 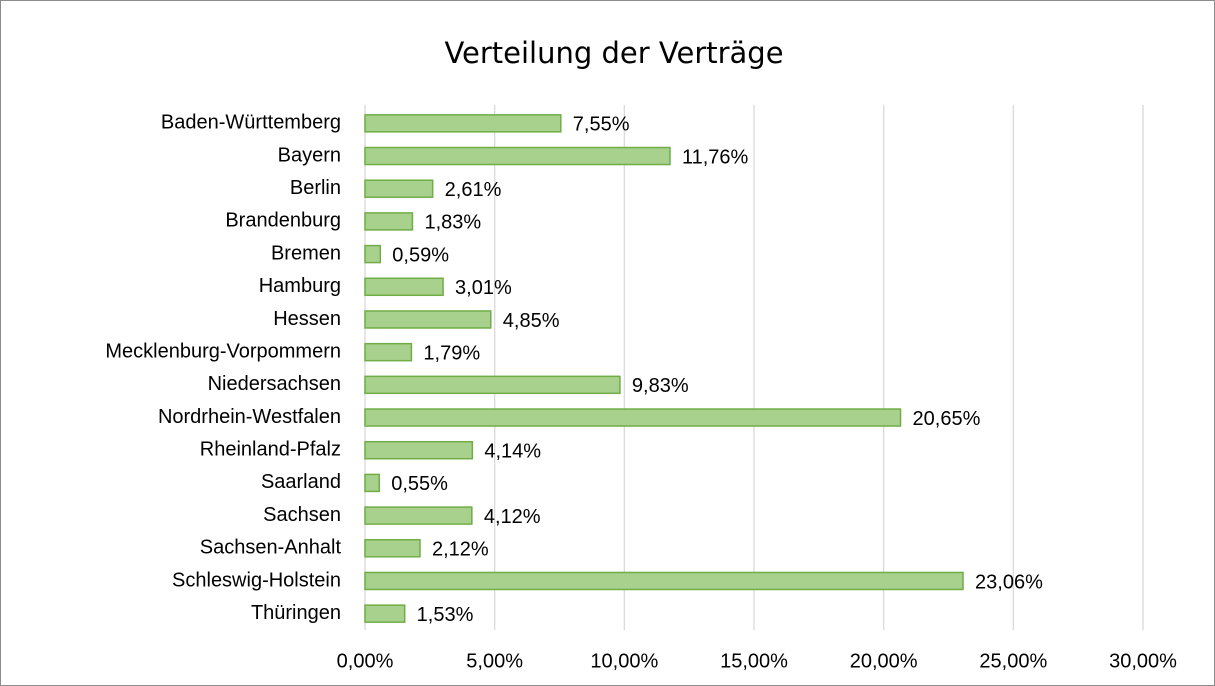 What do you see at coordinates (296, 613) in the screenshot?
I see `y-tick-label: Thüringen` at bounding box center [296, 613].